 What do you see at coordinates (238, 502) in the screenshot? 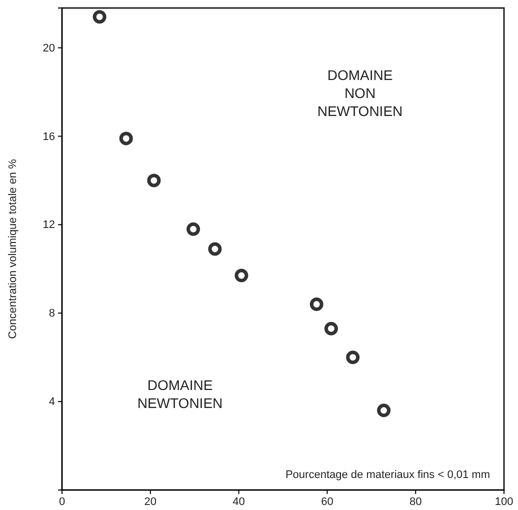
I see `x-tick-label: 40` at bounding box center [238, 502].